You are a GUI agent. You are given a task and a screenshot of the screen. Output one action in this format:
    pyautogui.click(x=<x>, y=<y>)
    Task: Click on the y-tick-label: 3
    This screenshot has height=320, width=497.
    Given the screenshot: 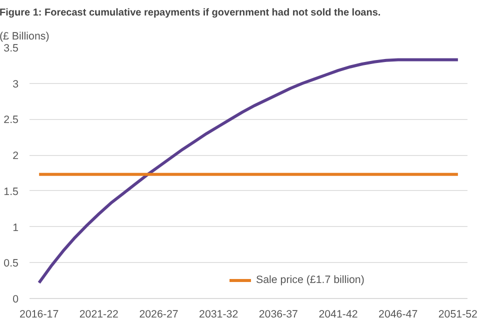 What is the action you would take?
    pyautogui.click(x=15, y=84)
    